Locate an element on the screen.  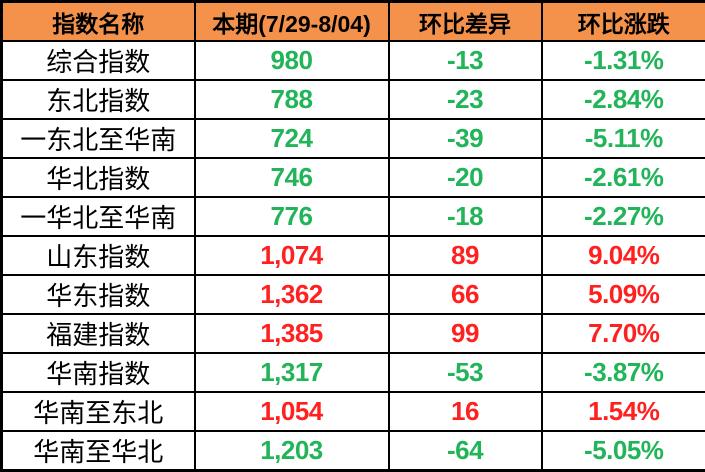
current-value-cell: 776 is located at coordinates (292, 216).